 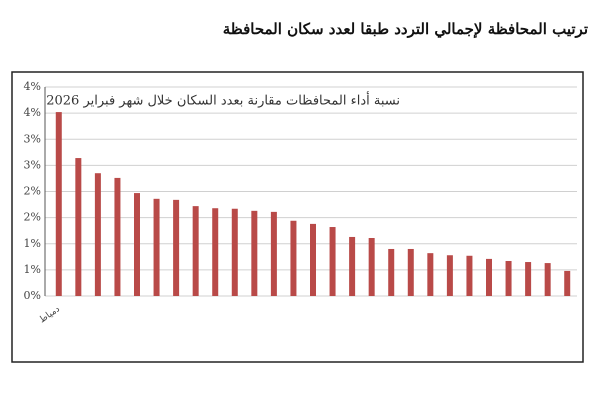 What do you see at coordinates (50, 314) in the screenshot?
I see `x-tick-label: دمياط` at bounding box center [50, 314].